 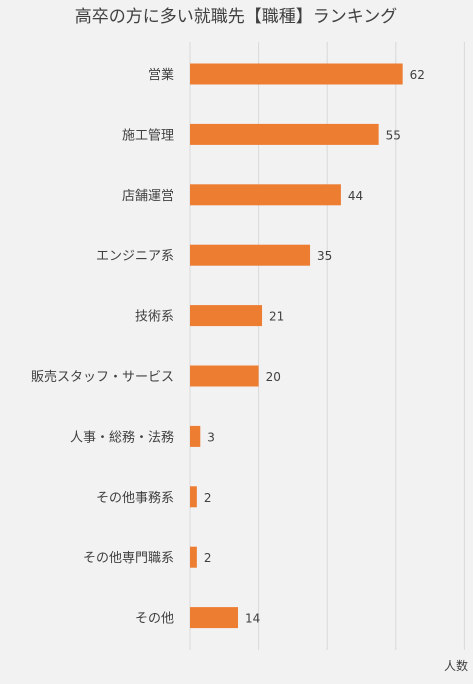 What do you see at coordinates (122, 437) in the screenshot?
I see `category-label: 人事・総務・法務` at bounding box center [122, 437].